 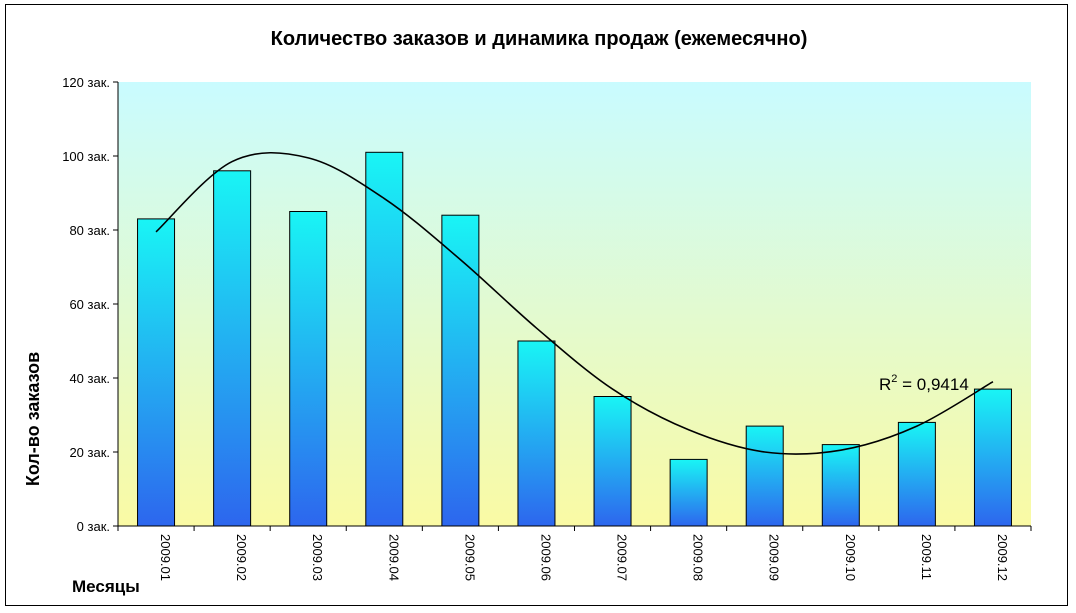 I want to click on y-tick-label: 100 зак., so click(x=86, y=156).